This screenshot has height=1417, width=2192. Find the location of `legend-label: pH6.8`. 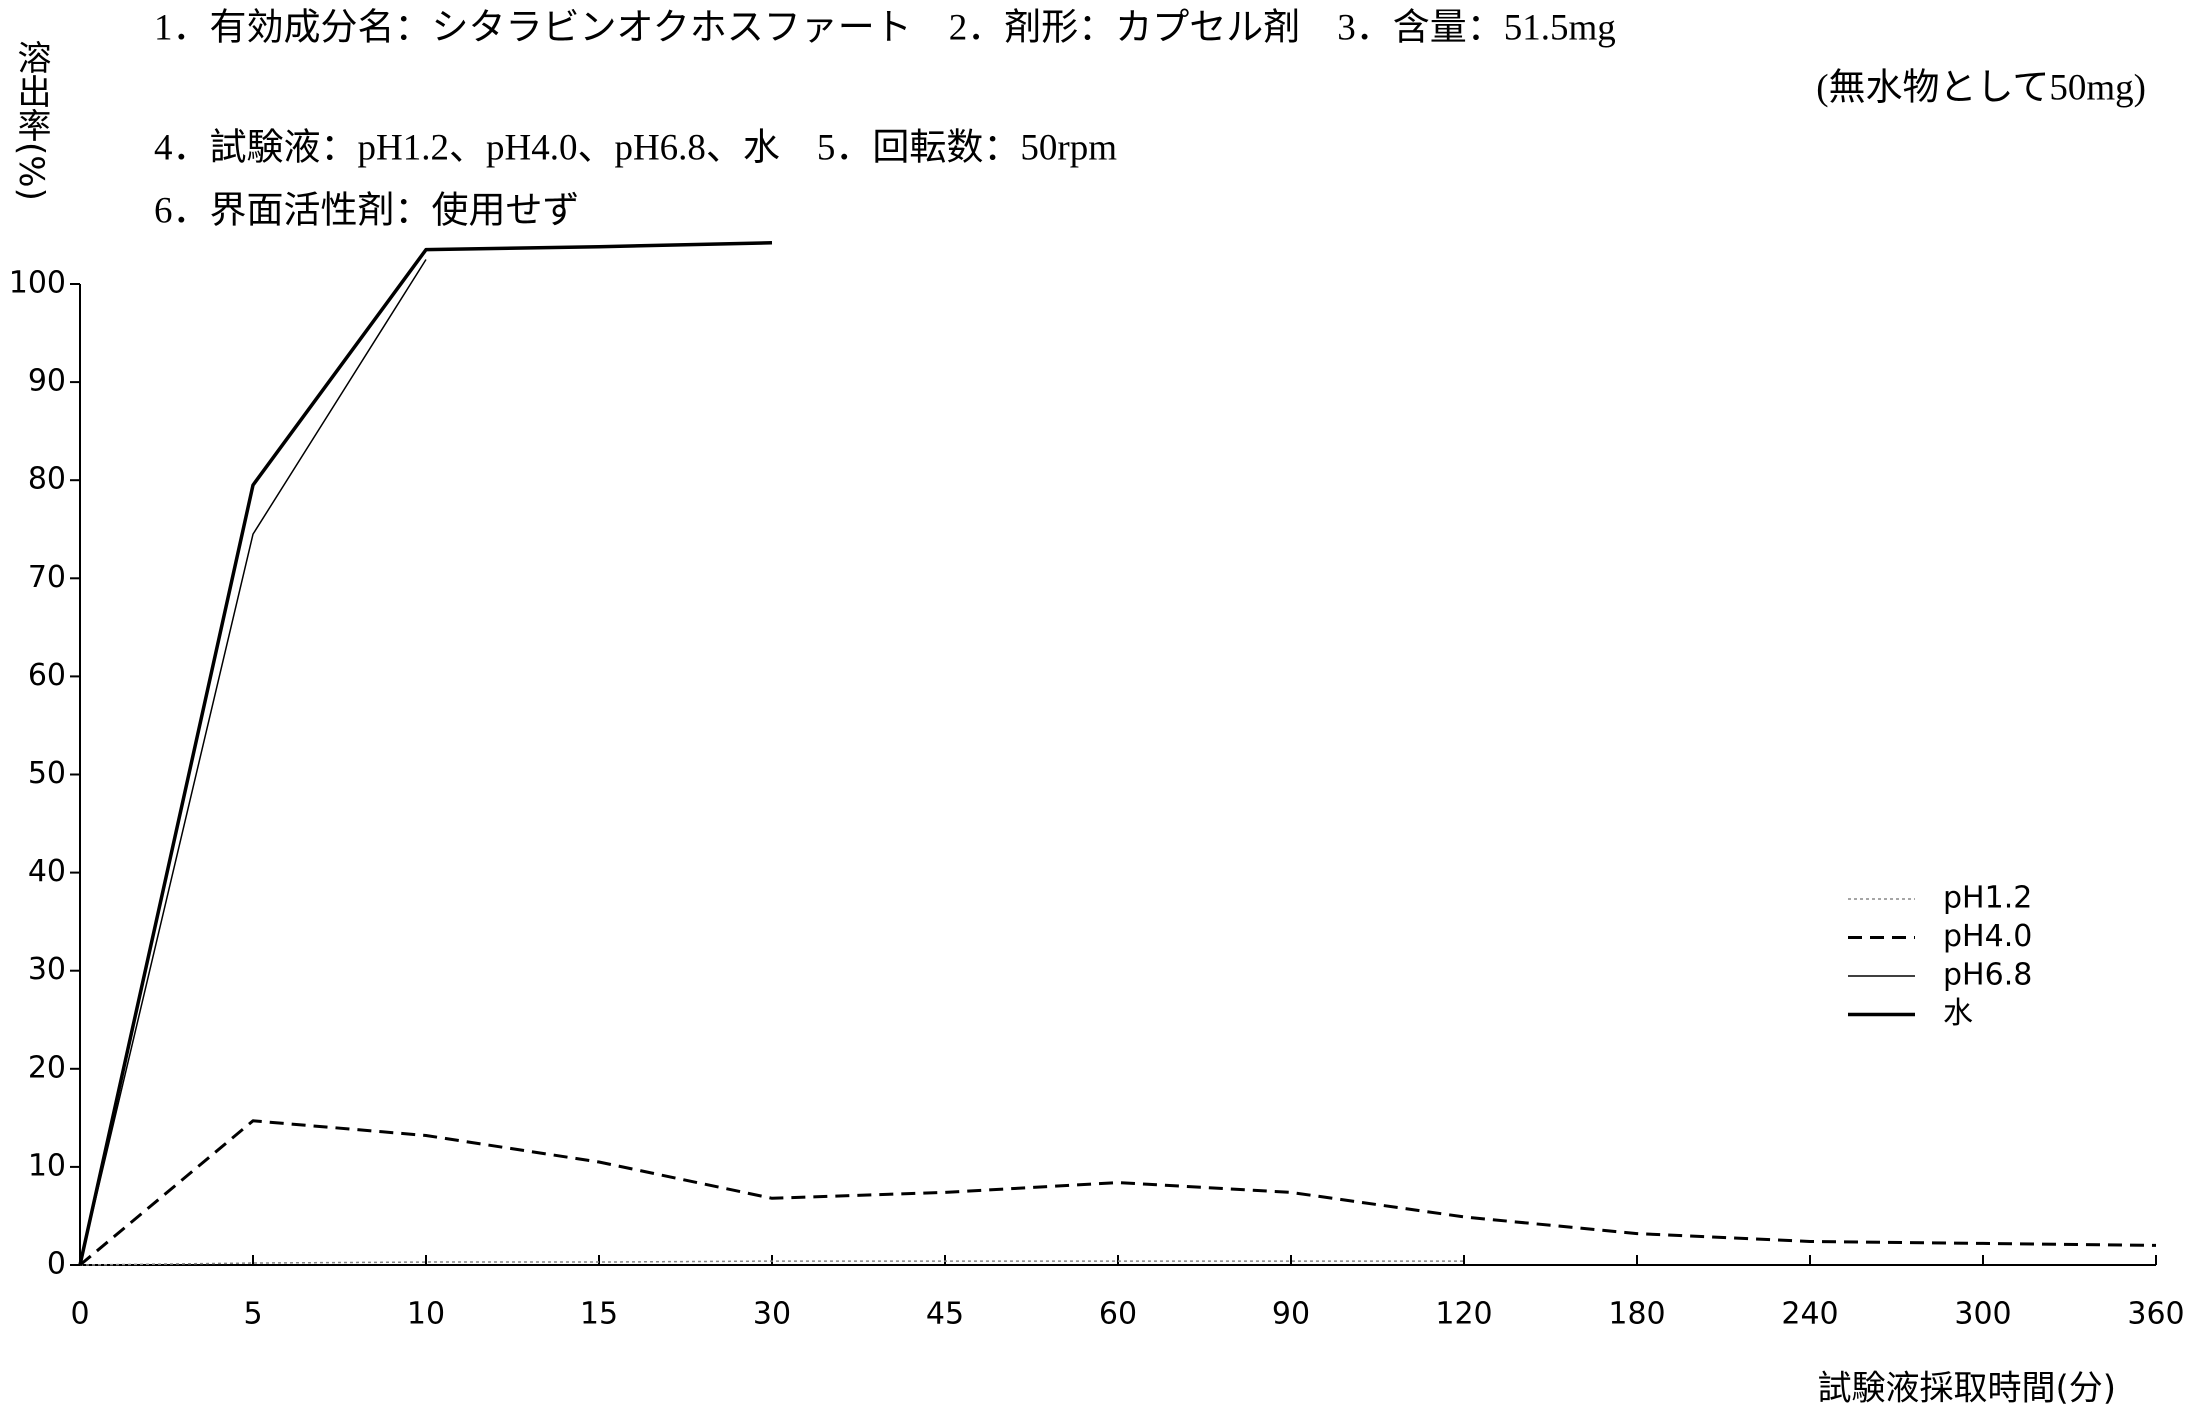

legend-label: pH6.8 is located at coordinates (1987, 975).